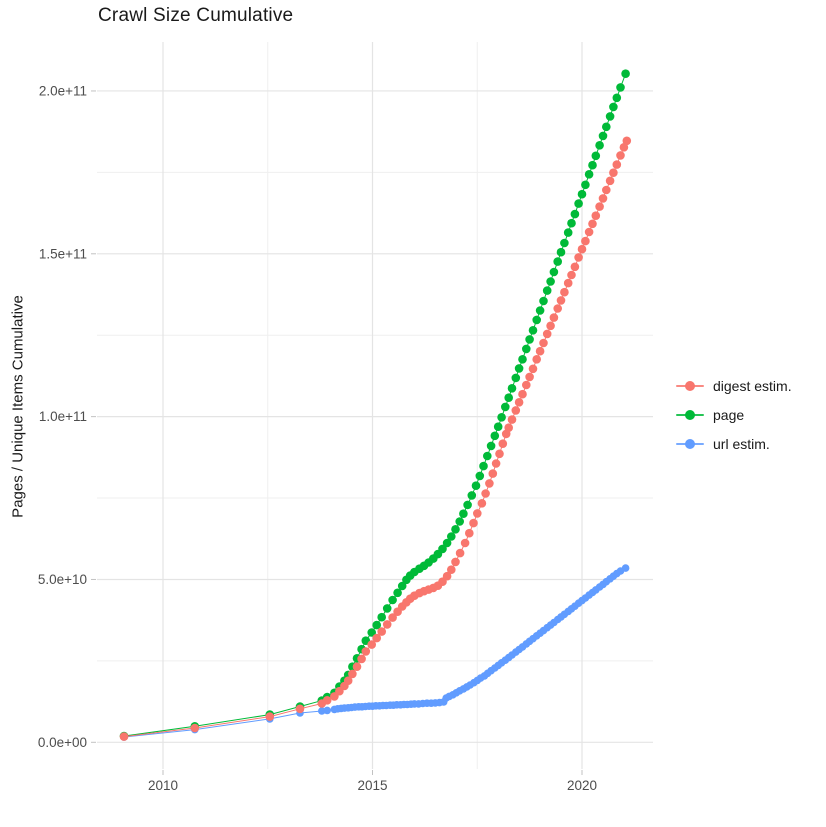  What do you see at coordinates (374, 652) in the screenshot?
I see `series-line-url-estim` at bounding box center [374, 652].